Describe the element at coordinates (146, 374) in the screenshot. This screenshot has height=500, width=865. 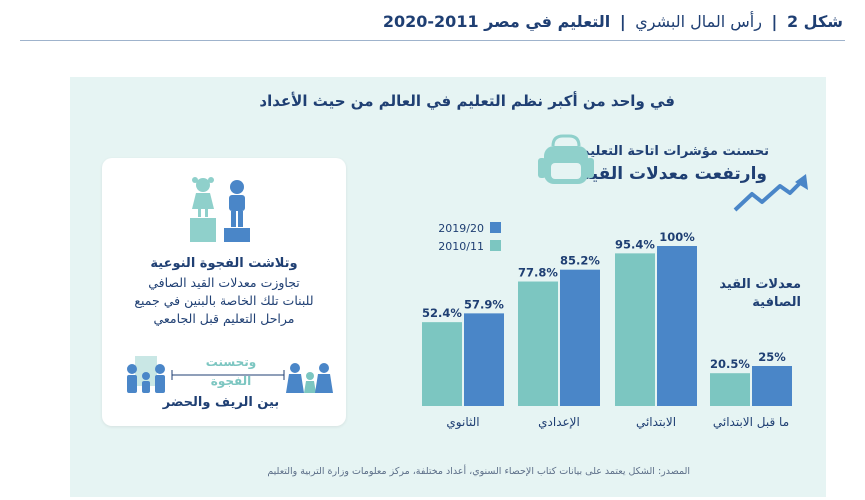
I see `urban-family-icon` at that location.